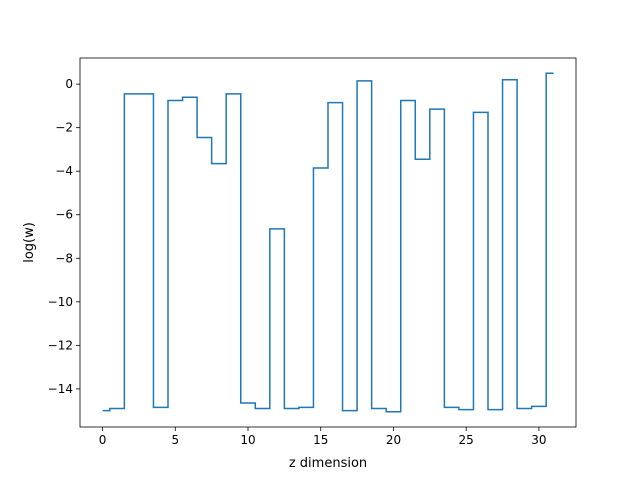 This screenshot has width=640, height=484. Describe the element at coordinates (328, 463) in the screenshot. I see `x-axis-label: z dimension` at that location.